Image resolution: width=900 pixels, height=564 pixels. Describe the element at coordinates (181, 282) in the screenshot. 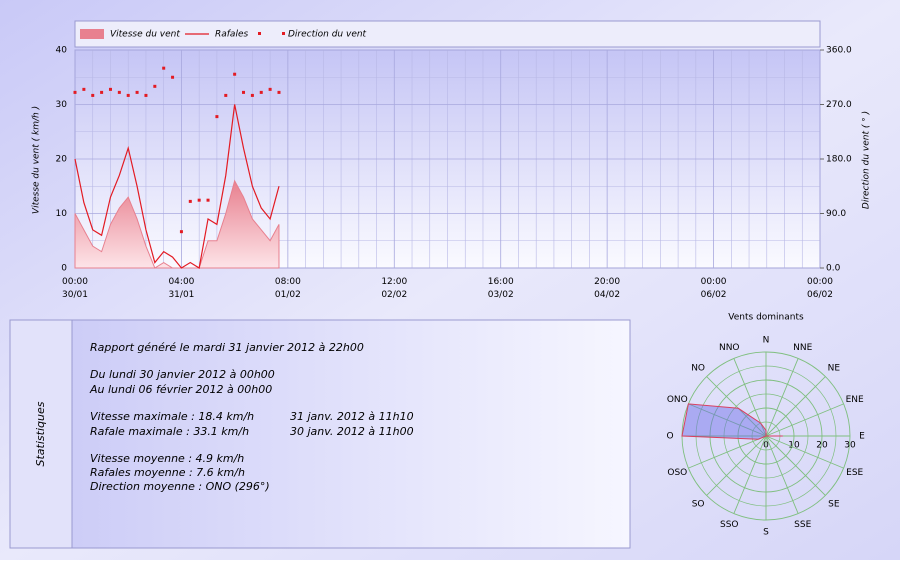

I see `x-tick-label-line: 04:00` at that location.